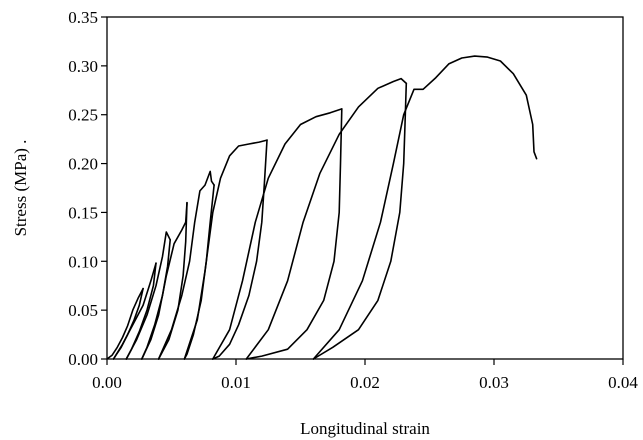 The width and height of the screenshot is (643, 440). Describe the element at coordinates (83, 164) in the screenshot. I see `y-tick-label: 0.20` at that location.